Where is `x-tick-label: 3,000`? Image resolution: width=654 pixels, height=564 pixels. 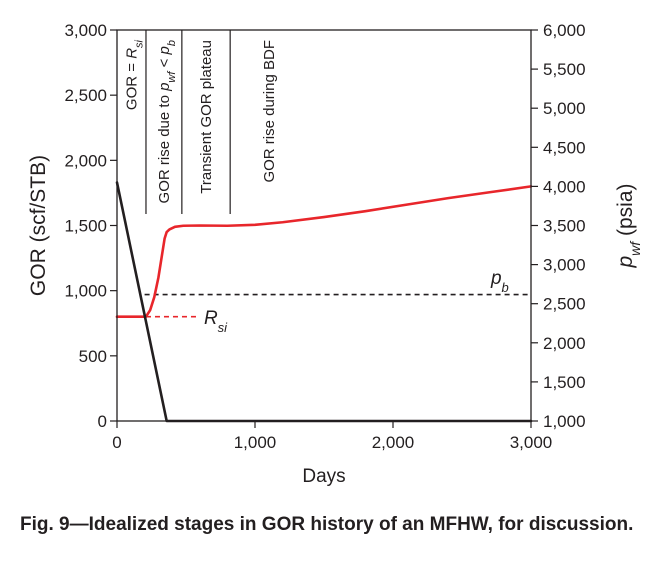 x-tick-label: 3,000 is located at coordinates (531, 442).